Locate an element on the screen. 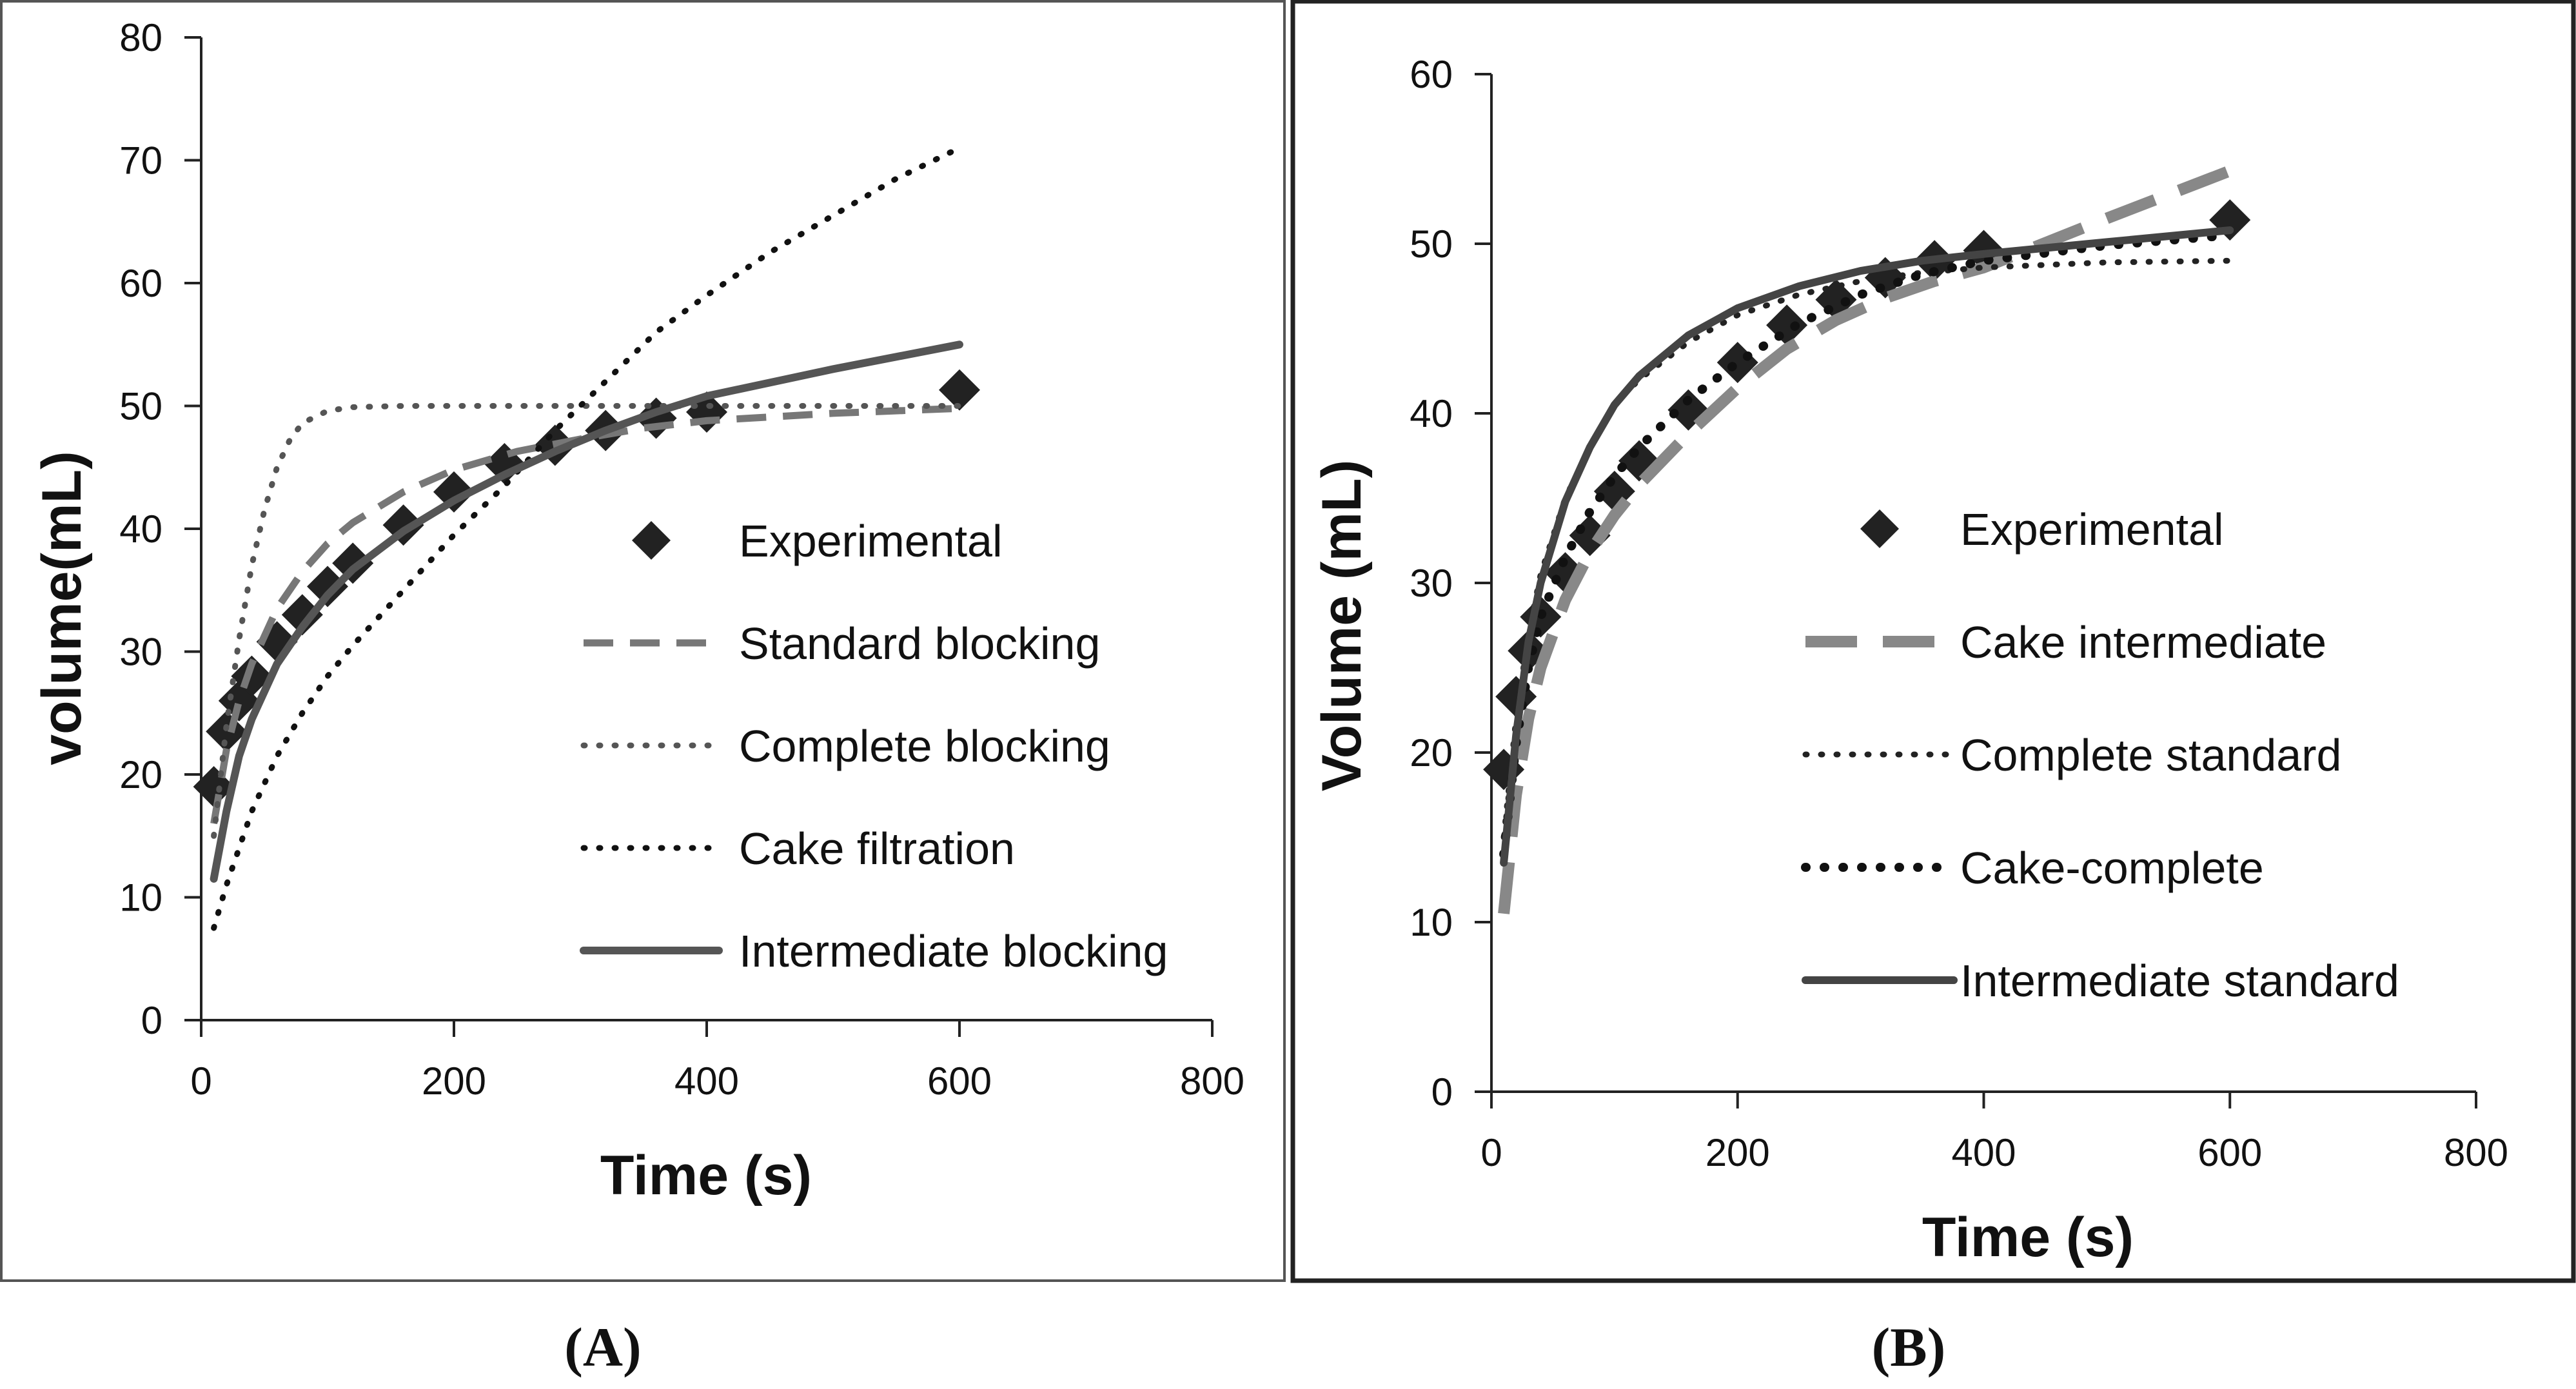 This screenshot has width=2576, height=1389. legend-label: Complete blocking is located at coordinates (924, 746).